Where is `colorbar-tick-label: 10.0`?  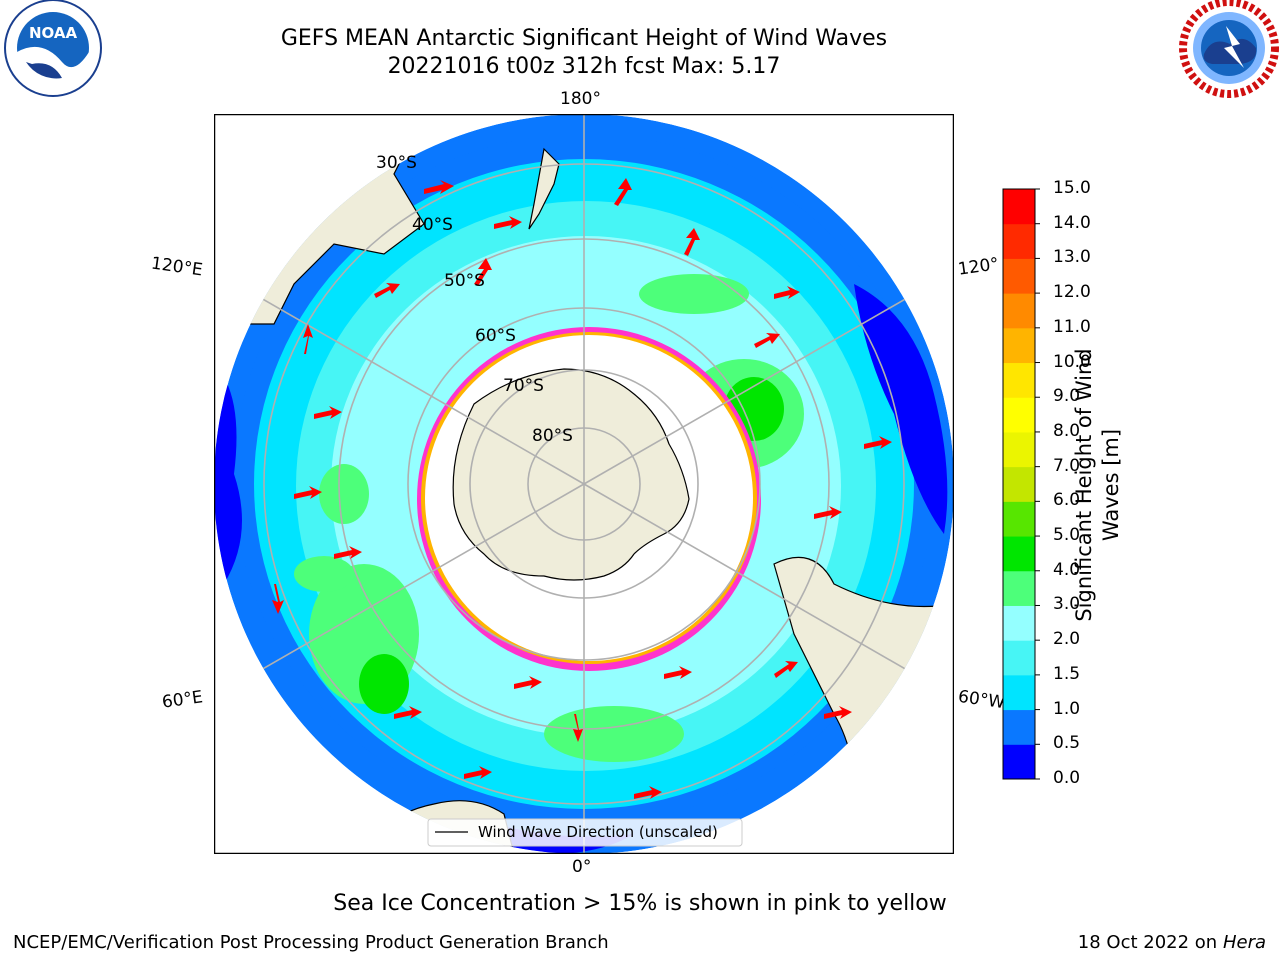 colorbar-tick-label: 10.0 is located at coordinates (1072, 361).